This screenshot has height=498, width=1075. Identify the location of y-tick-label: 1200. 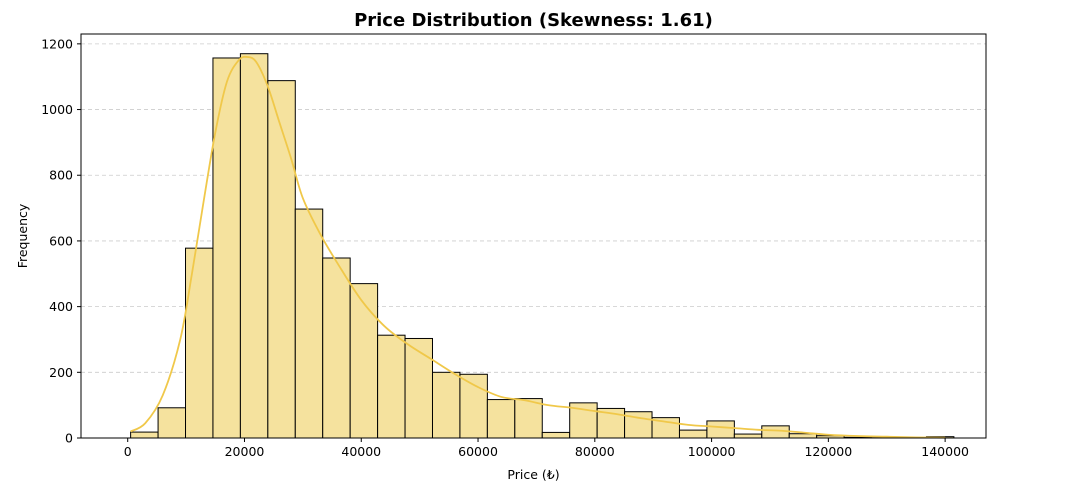
(57, 43).